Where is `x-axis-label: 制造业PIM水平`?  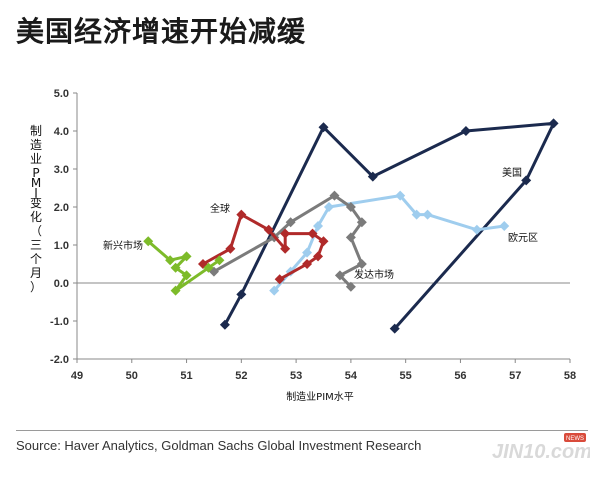
x-axis-label: 制造业PIM水平 is located at coordinates (320, 396).